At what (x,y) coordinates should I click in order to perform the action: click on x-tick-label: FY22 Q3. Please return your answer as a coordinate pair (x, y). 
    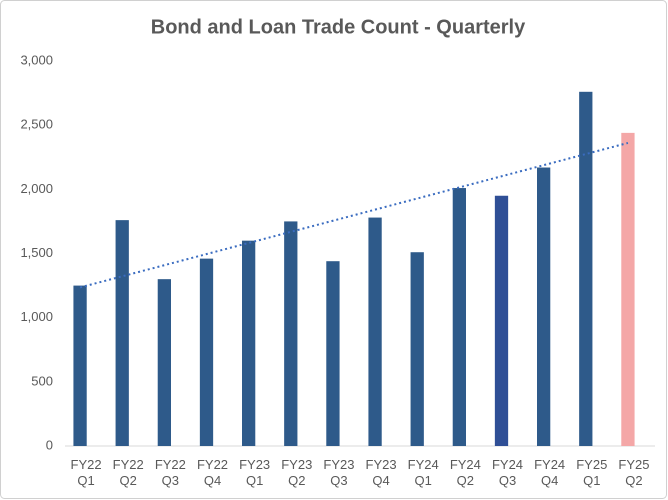
    Looking at the image, I should click on (170, 472).